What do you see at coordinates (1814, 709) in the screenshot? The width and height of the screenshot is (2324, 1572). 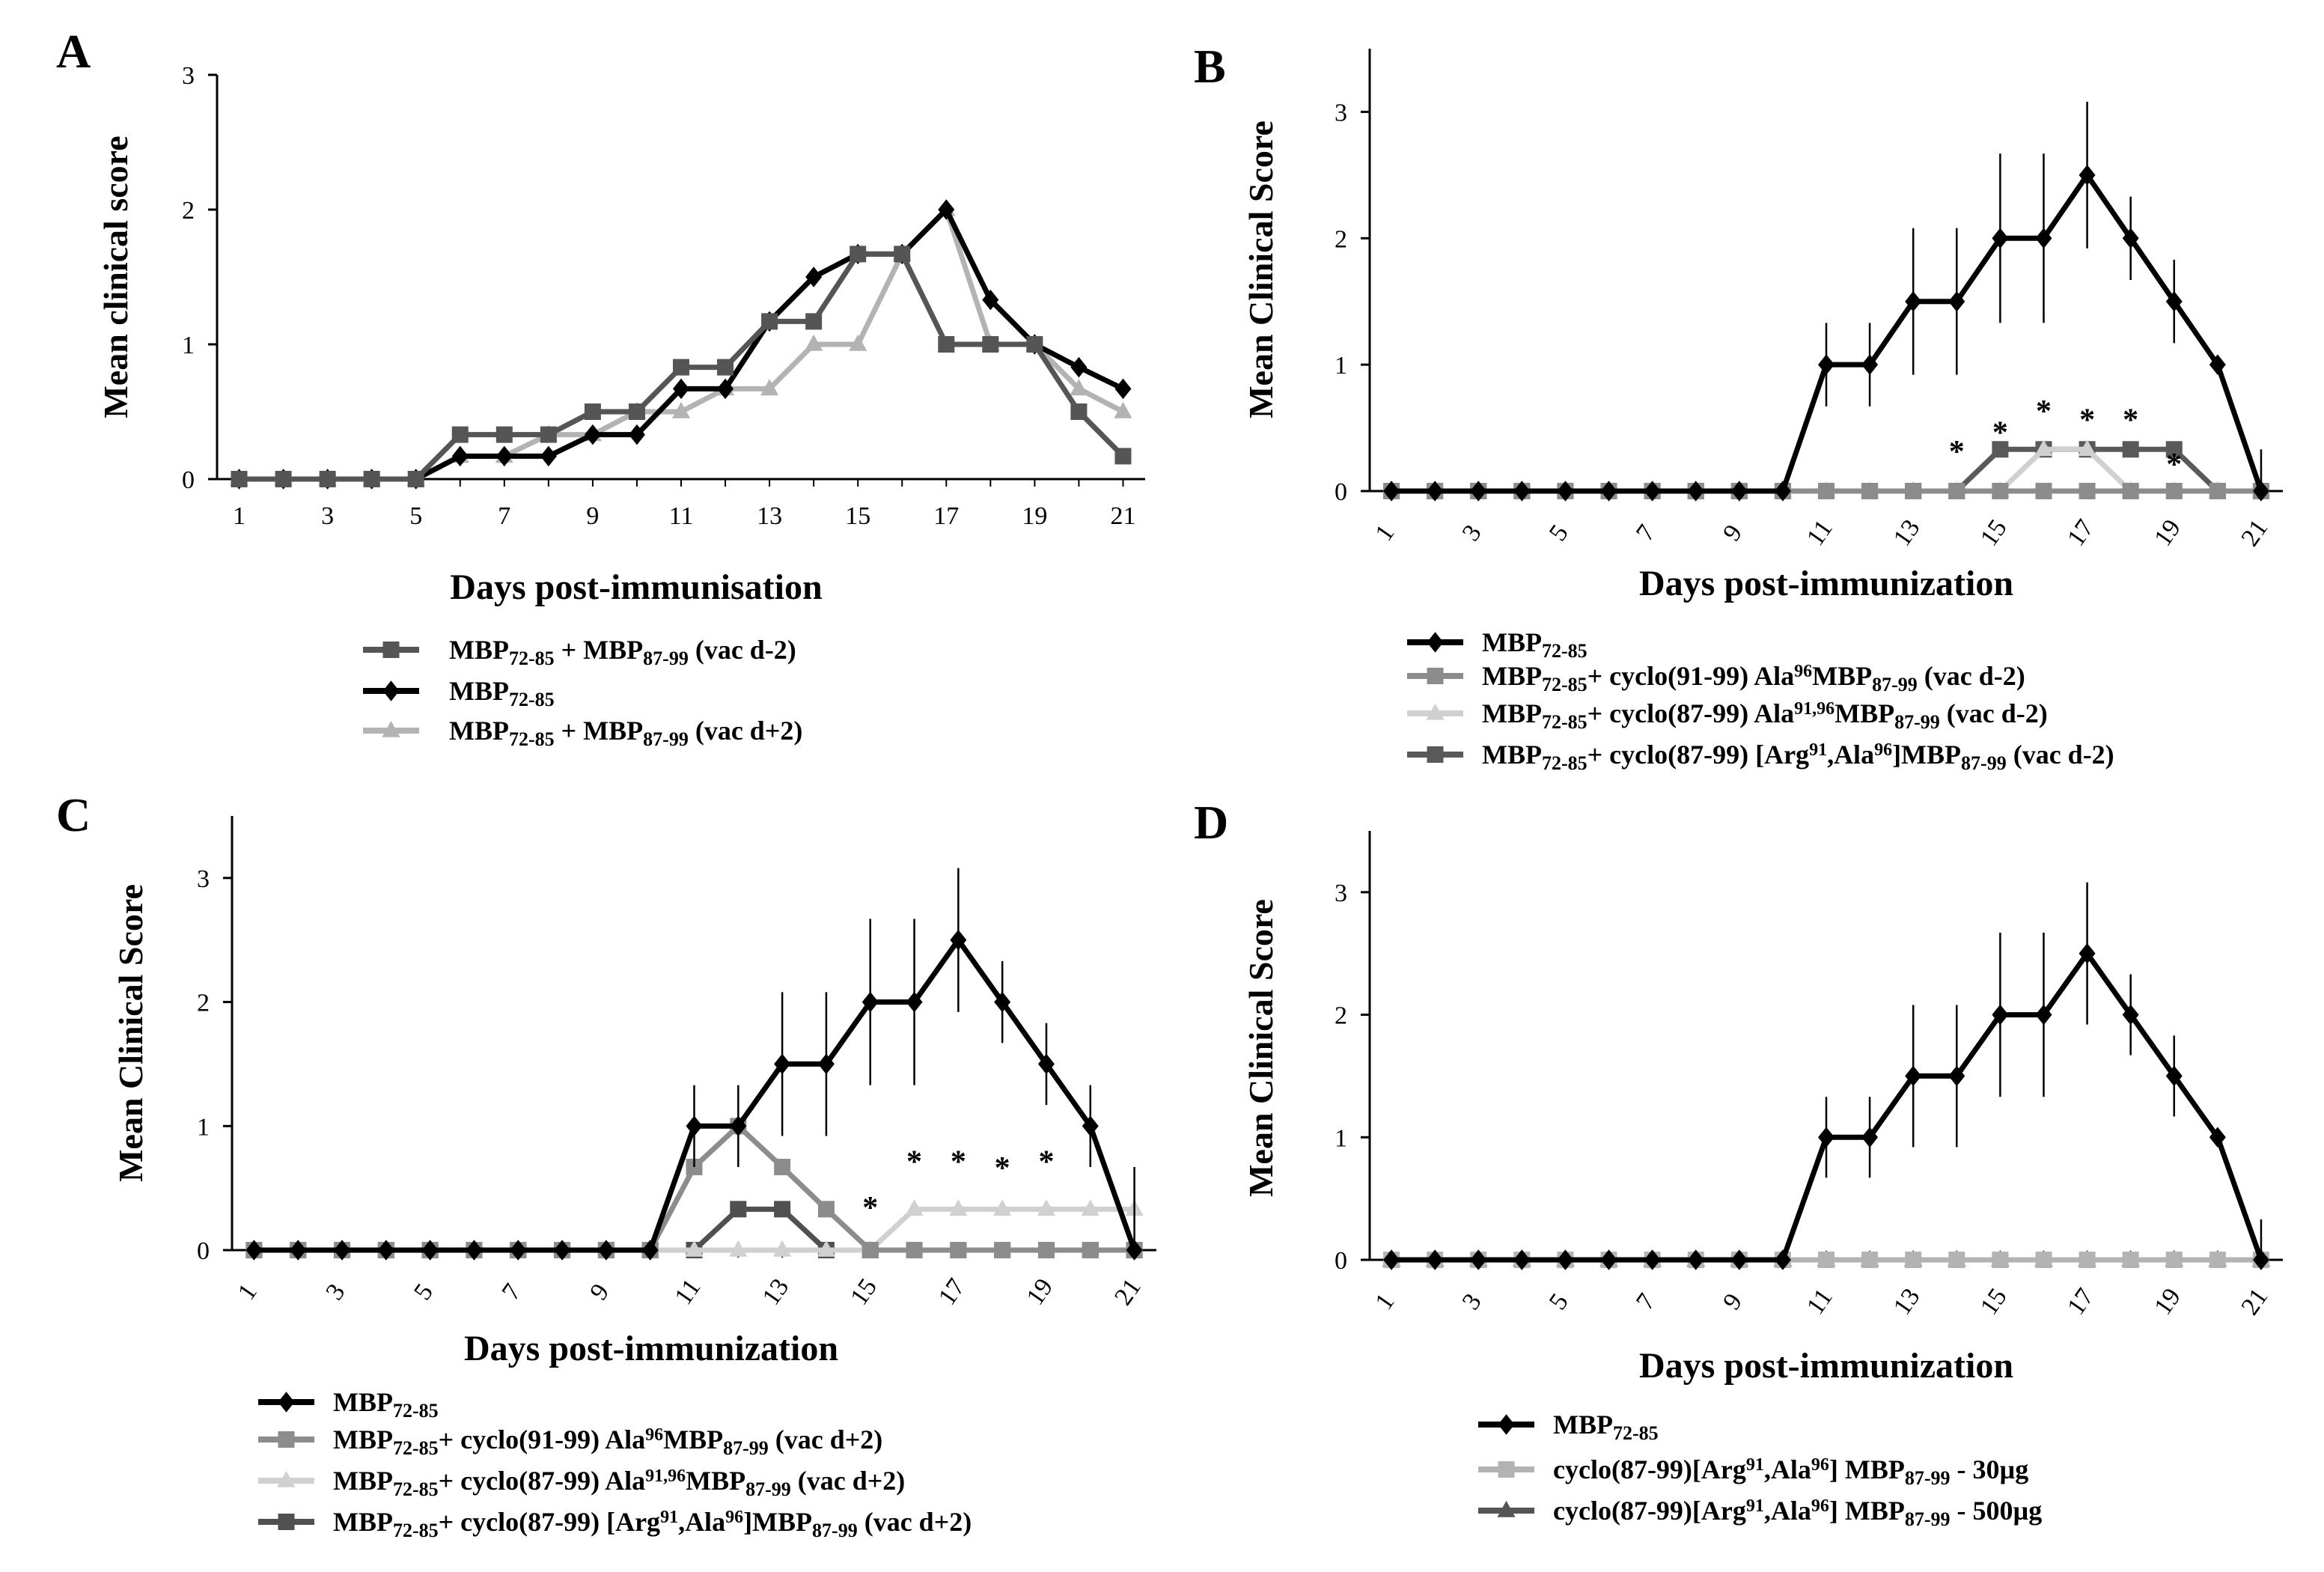 I see `legend-superscript: 91,96` at bounding box center [1814, 709].